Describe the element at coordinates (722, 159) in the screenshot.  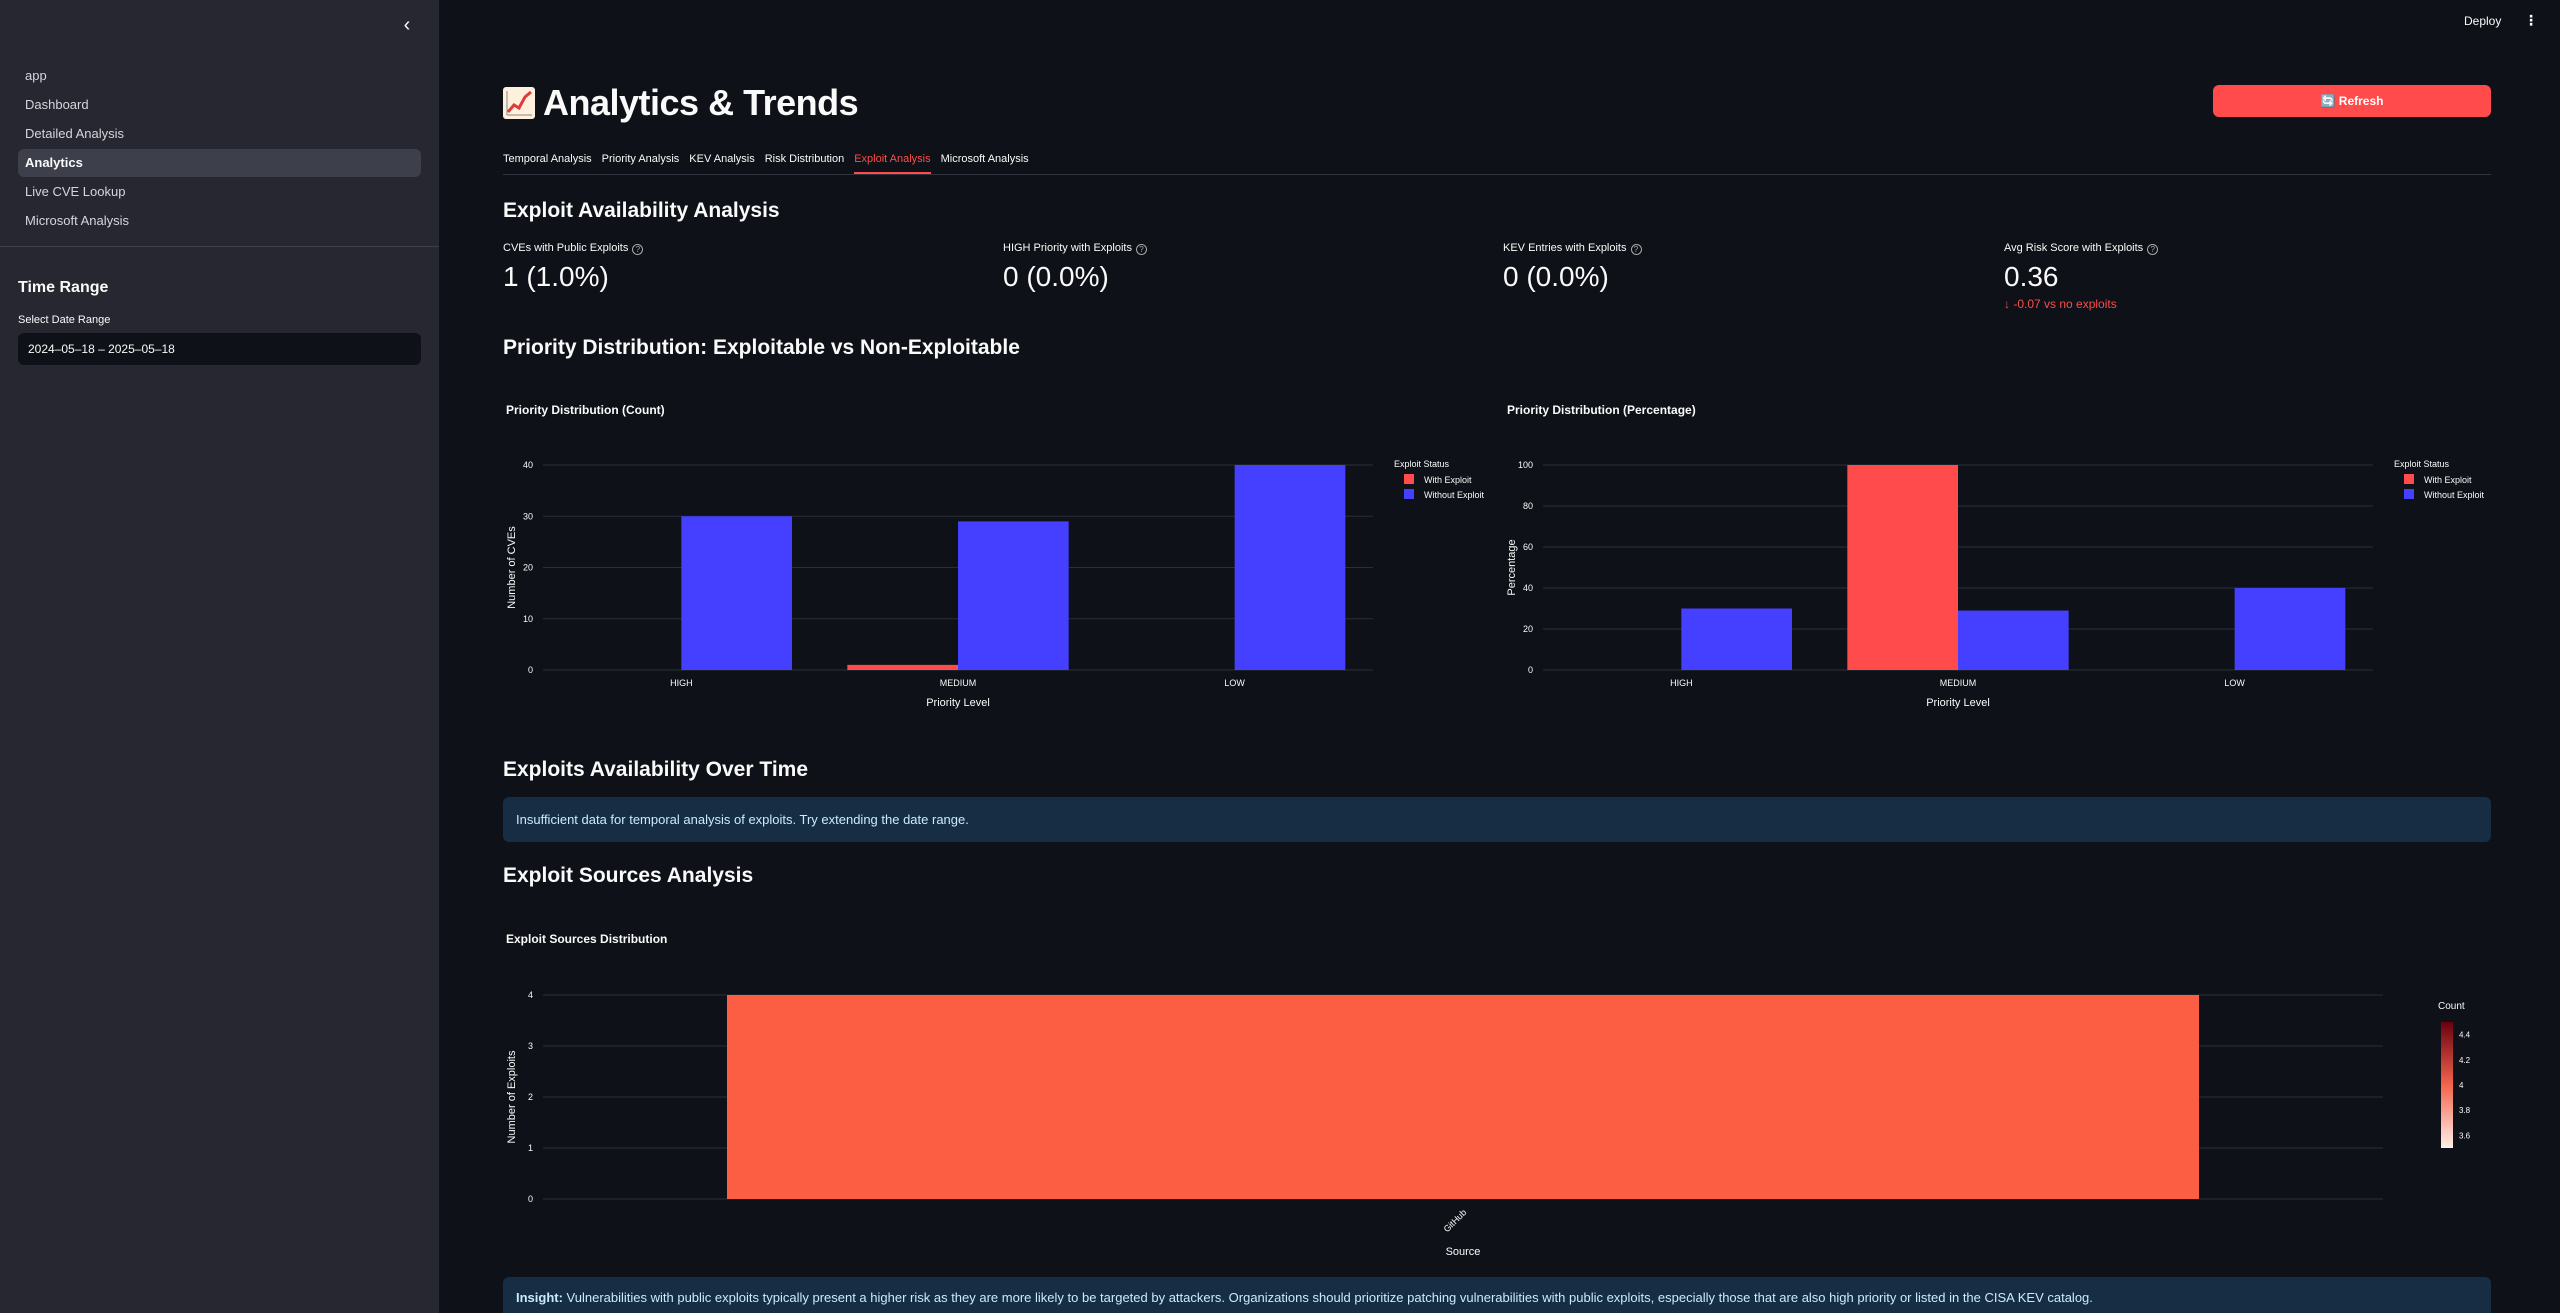
I see `tab-kev-analysis: KEV Analysis` at that location.